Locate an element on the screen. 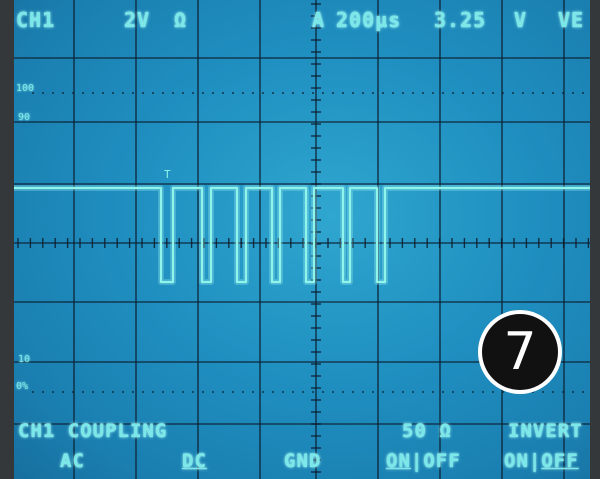 The image size is (600, 479). time-per-div: 200µs is located at coordinates (369, 20).